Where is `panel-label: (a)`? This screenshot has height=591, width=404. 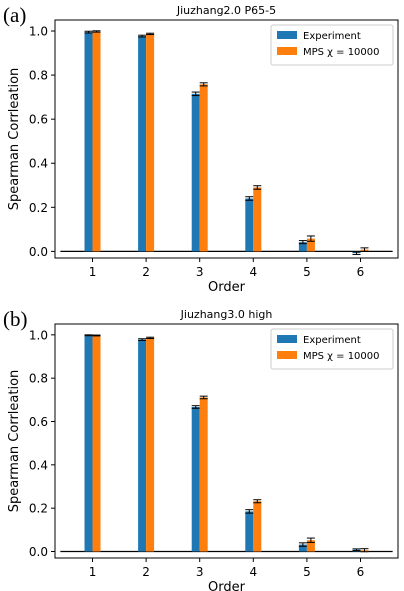
panel-label: (a) is located at coordinates (14, 15).